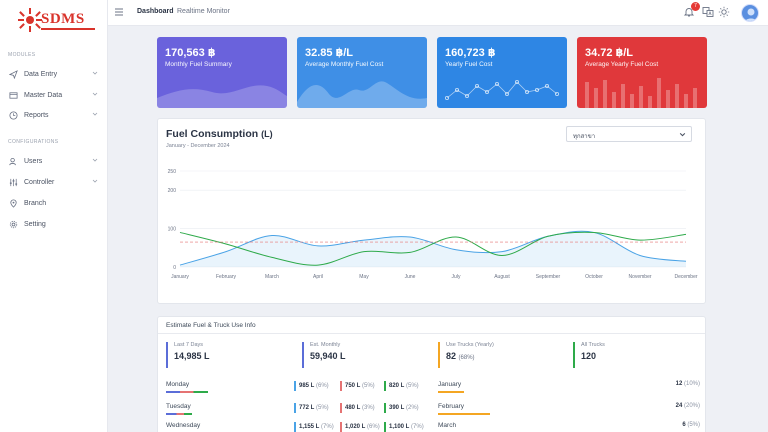 This screenshot has height=432, width=768. I want to click on day-name: Monday, so click(178, 384).